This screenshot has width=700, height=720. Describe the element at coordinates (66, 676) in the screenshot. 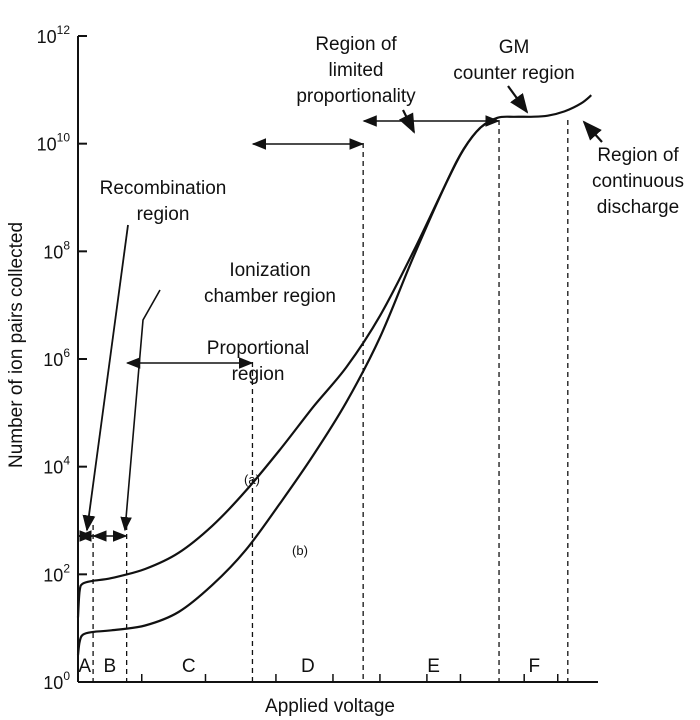

I see `y-tick-exponent: 0` at that location.